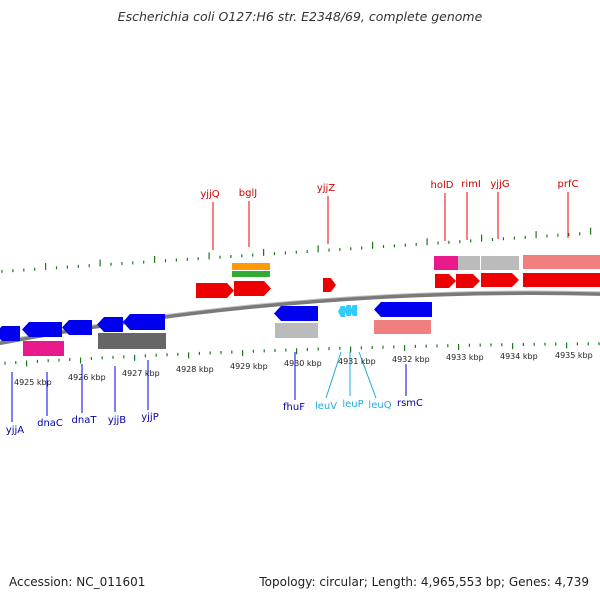 This screenshot has height=600, width=600. What do you see at coordinates (561, 280) in the screenshot?
I see `gene-arrow-prfC` at bounding box center [561, 280].